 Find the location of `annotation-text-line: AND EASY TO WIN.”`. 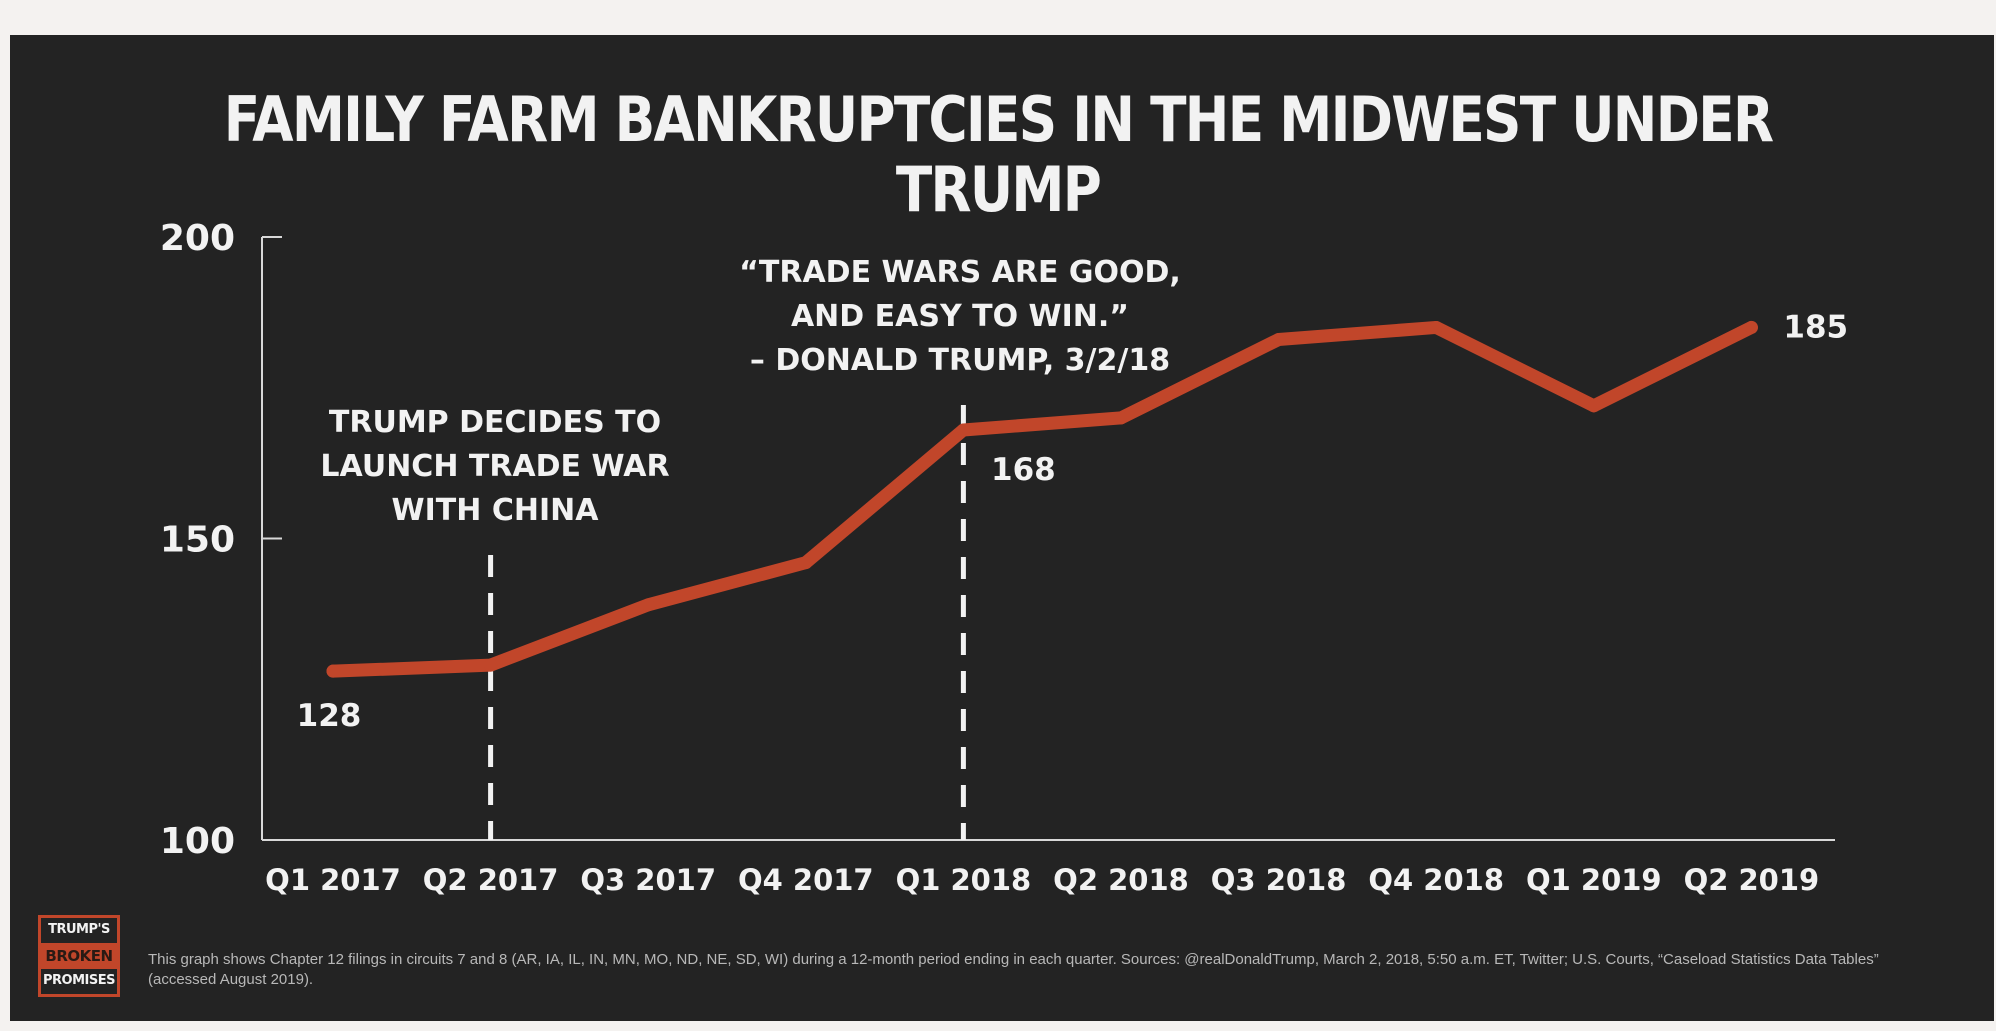

annotation-text-line: AND EASY TO WIN.” is located at coordinates (960, 316).